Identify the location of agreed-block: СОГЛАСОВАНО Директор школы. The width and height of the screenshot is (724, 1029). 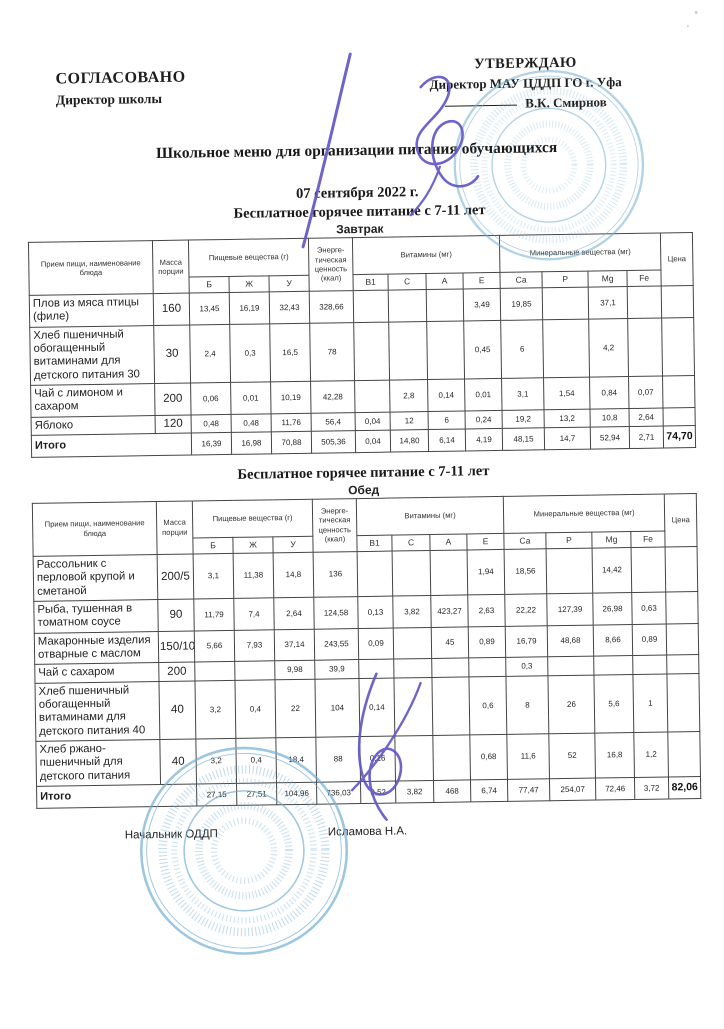
(120, 89).